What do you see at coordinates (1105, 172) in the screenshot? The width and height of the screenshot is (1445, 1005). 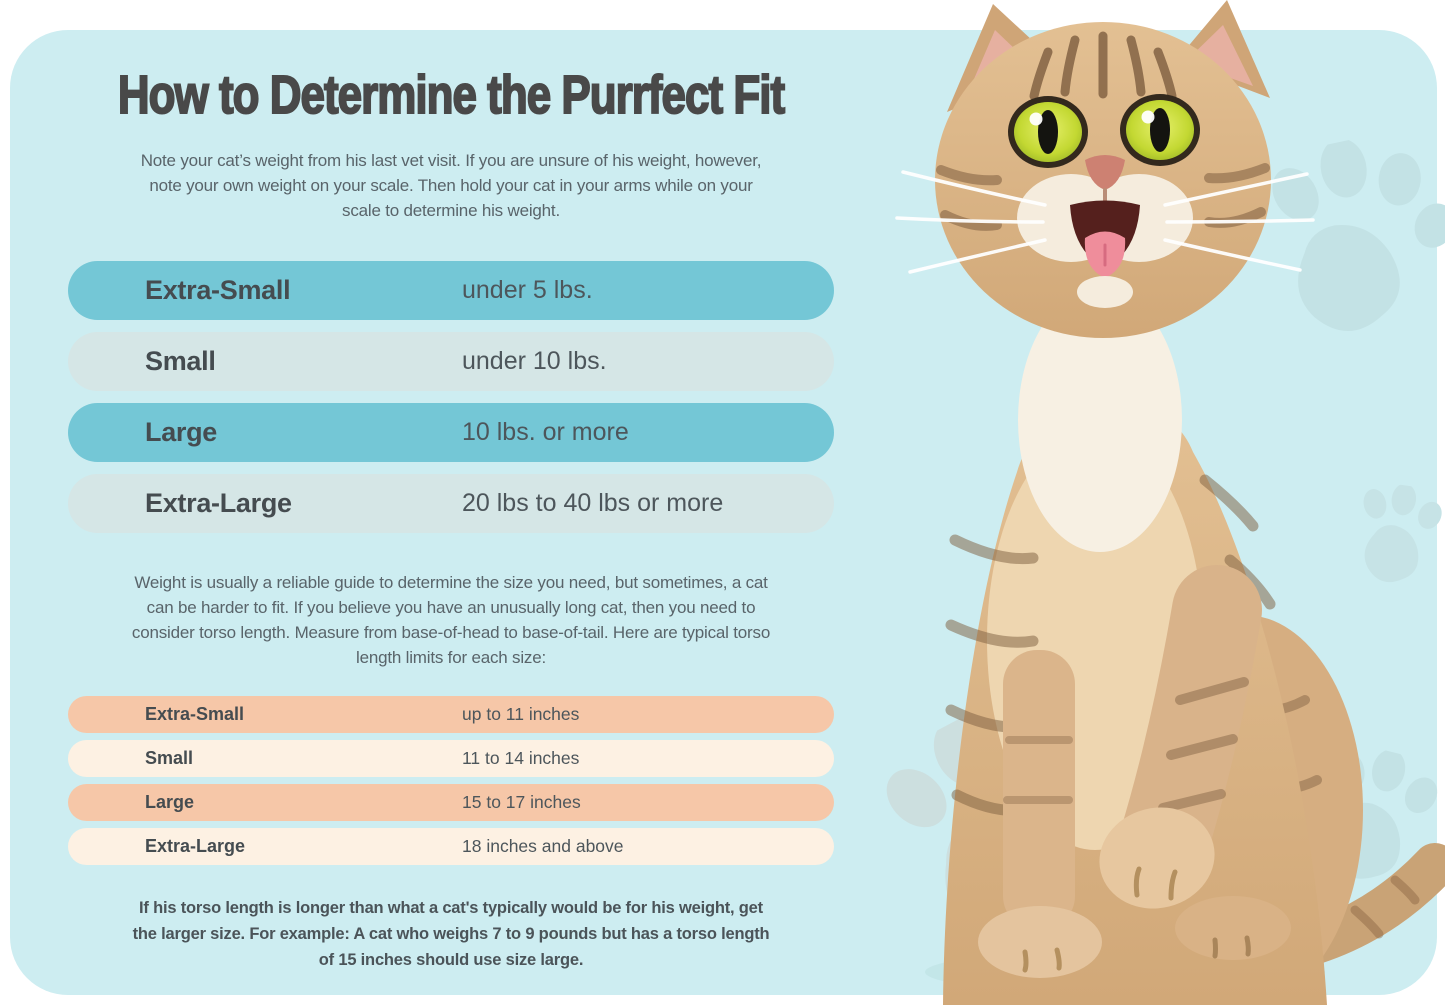 I see `cat-nose` at bounding box center [1105, 172].